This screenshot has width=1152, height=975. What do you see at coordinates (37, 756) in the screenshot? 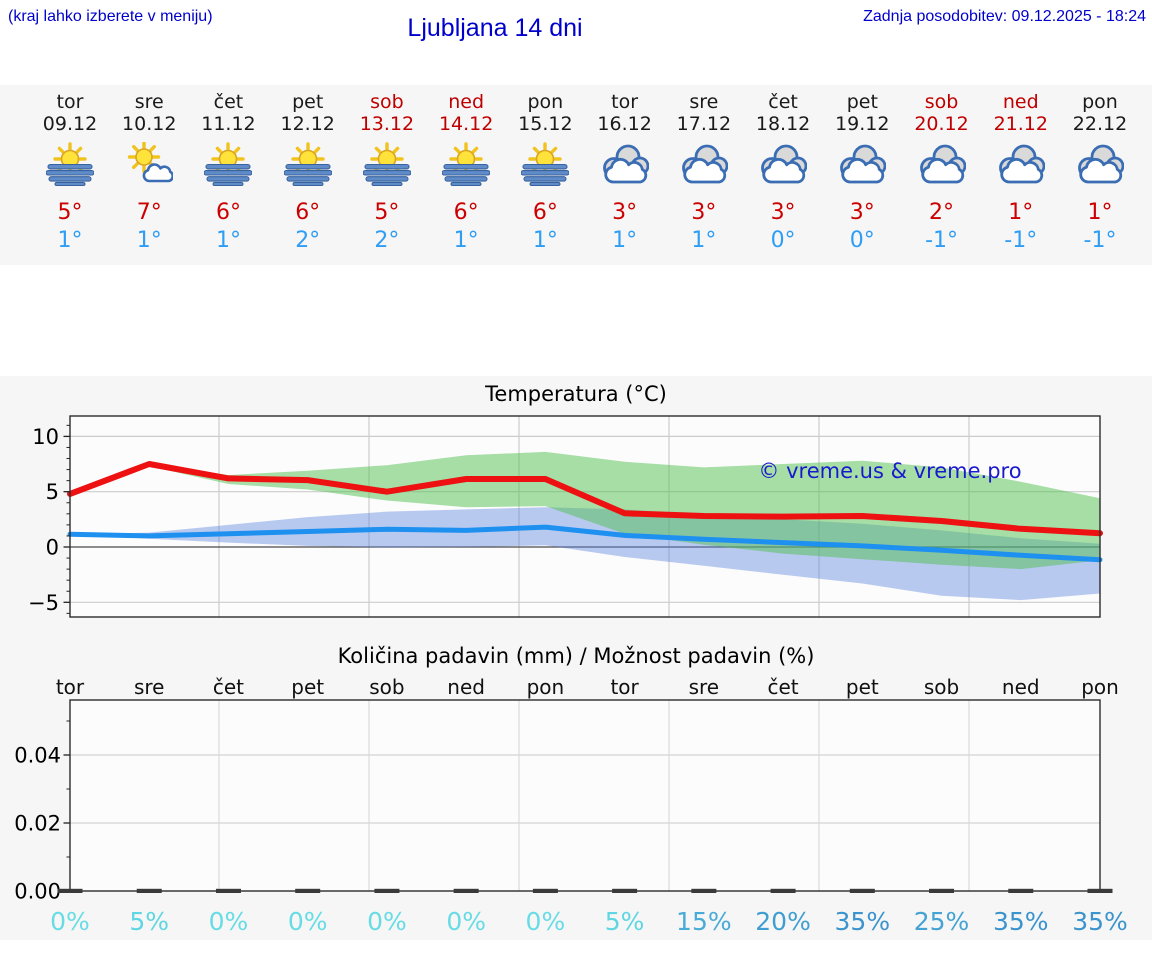
I see `precip-ytick-label: 0.04` at bounding box center [37, 756].